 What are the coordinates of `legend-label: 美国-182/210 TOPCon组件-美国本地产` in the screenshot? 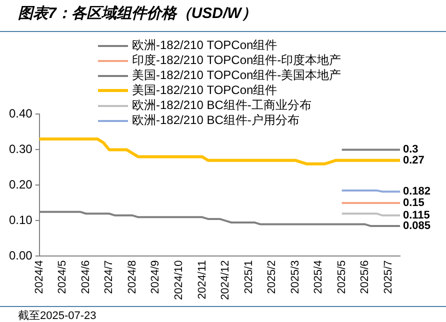 It's located at (237, 75).